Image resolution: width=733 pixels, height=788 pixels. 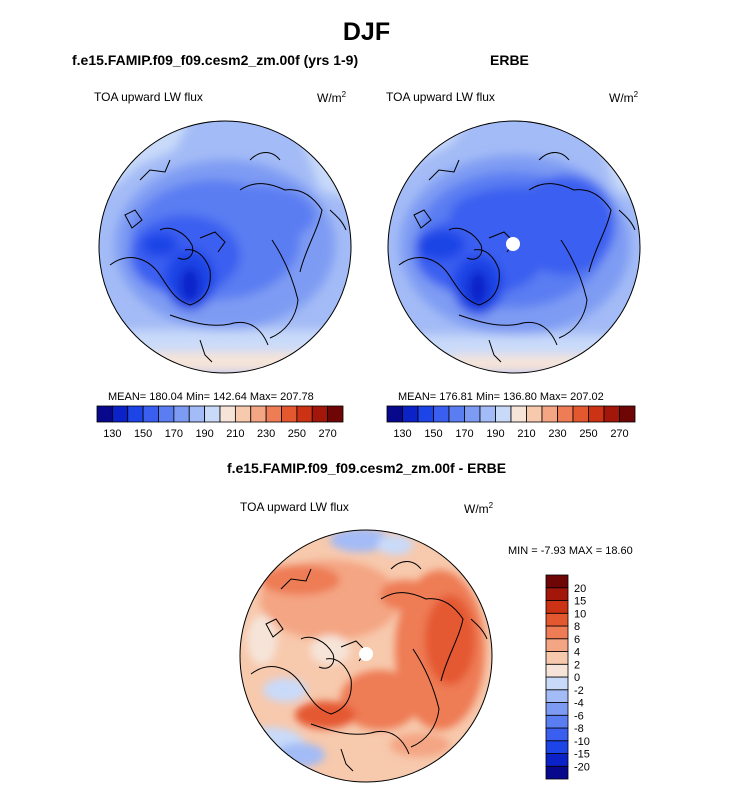 I want to click on polar-gap-difference, so click(x=366, y=654).